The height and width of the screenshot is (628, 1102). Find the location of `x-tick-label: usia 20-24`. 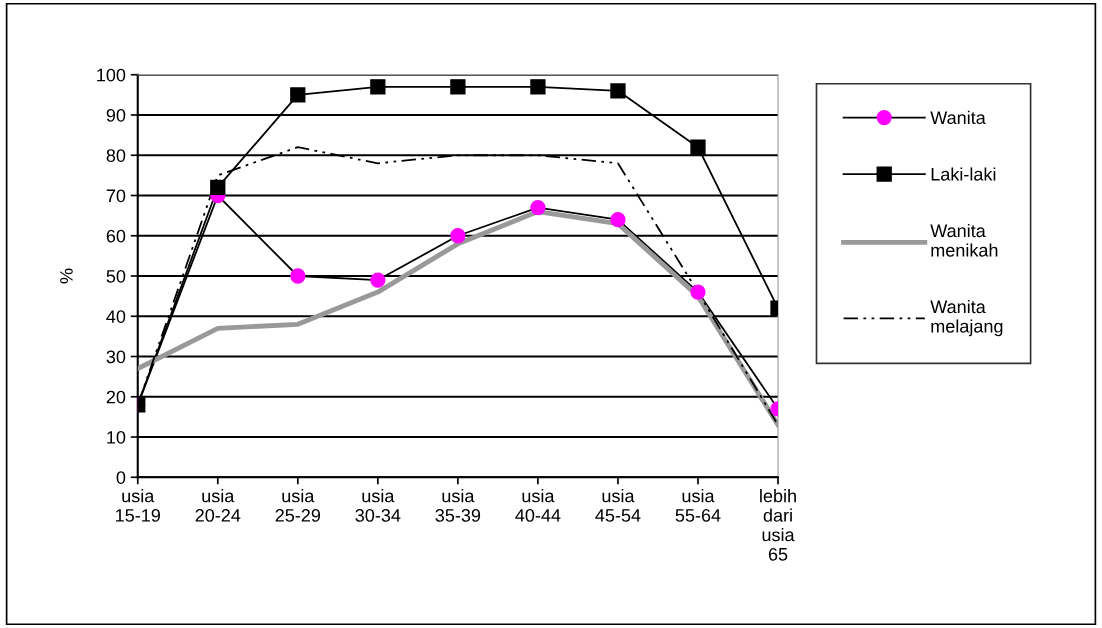

x-tick-label: usia 20-24 is located at coordinates (218, 505).